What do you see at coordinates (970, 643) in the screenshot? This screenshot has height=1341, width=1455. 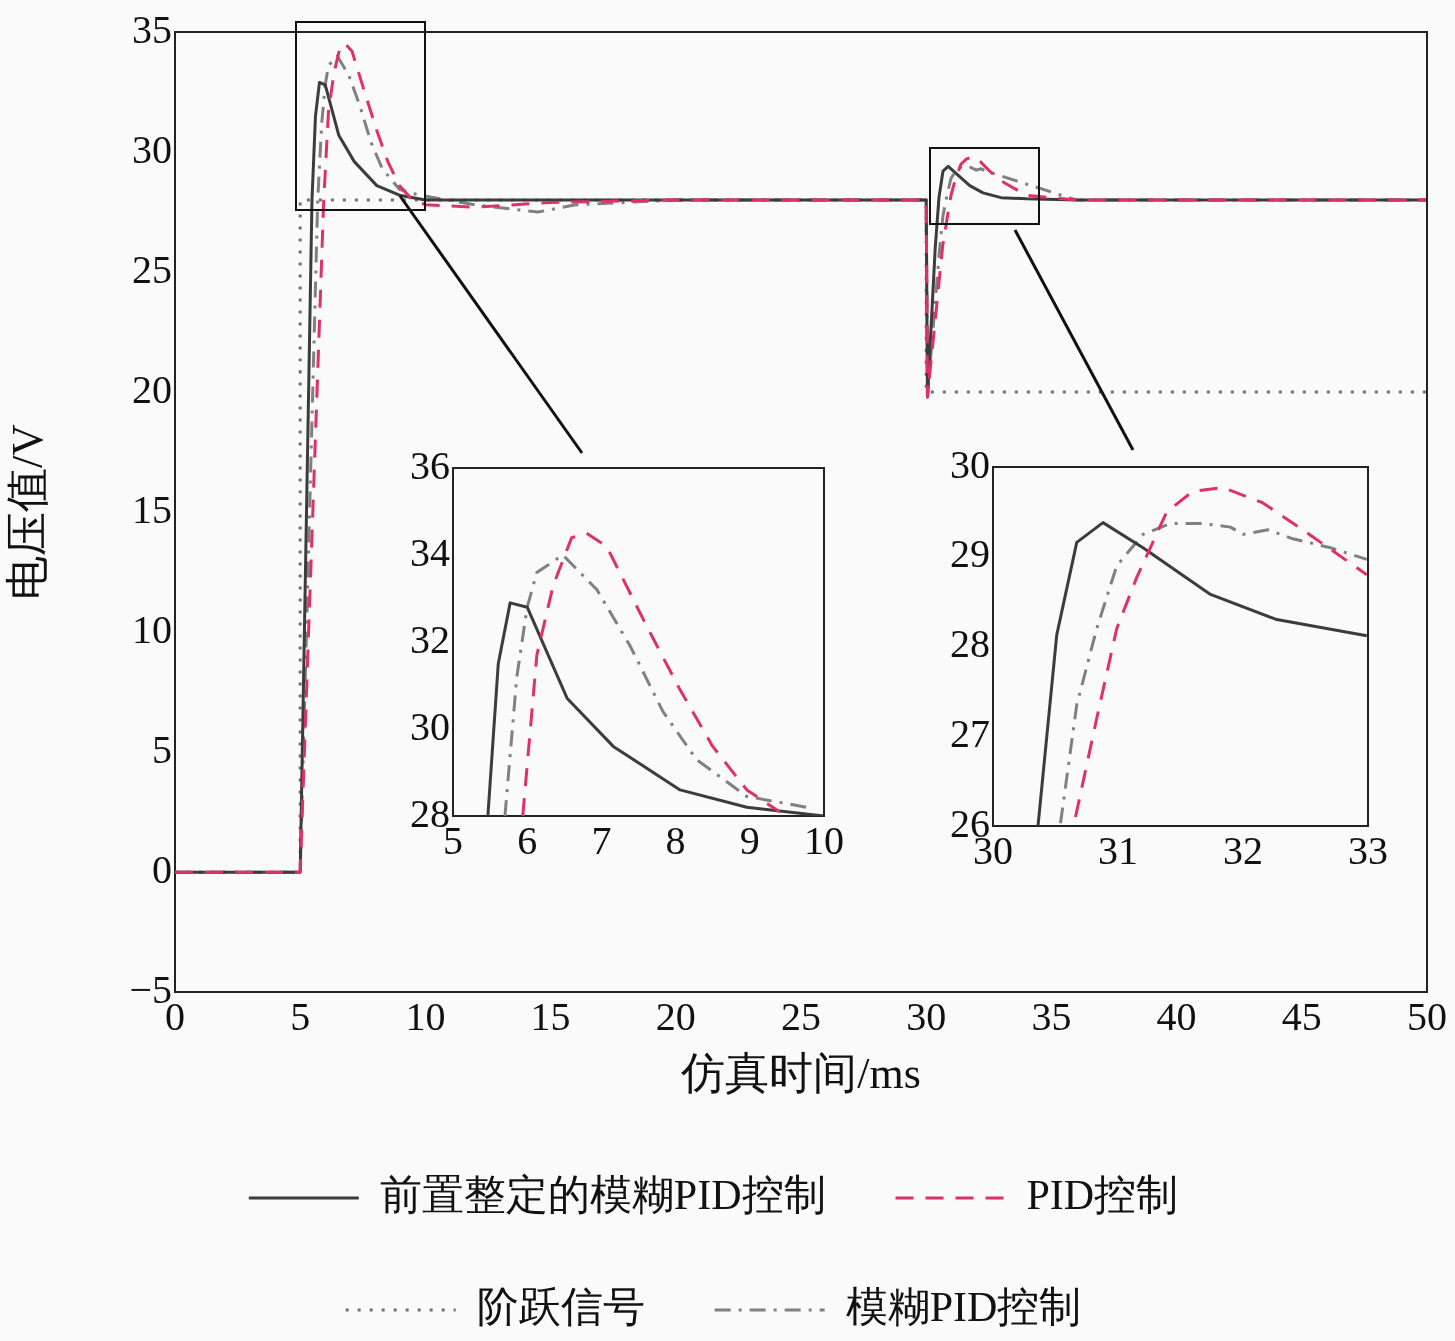 I see `y-tick-label: 28` at bounding box center [970, 643].